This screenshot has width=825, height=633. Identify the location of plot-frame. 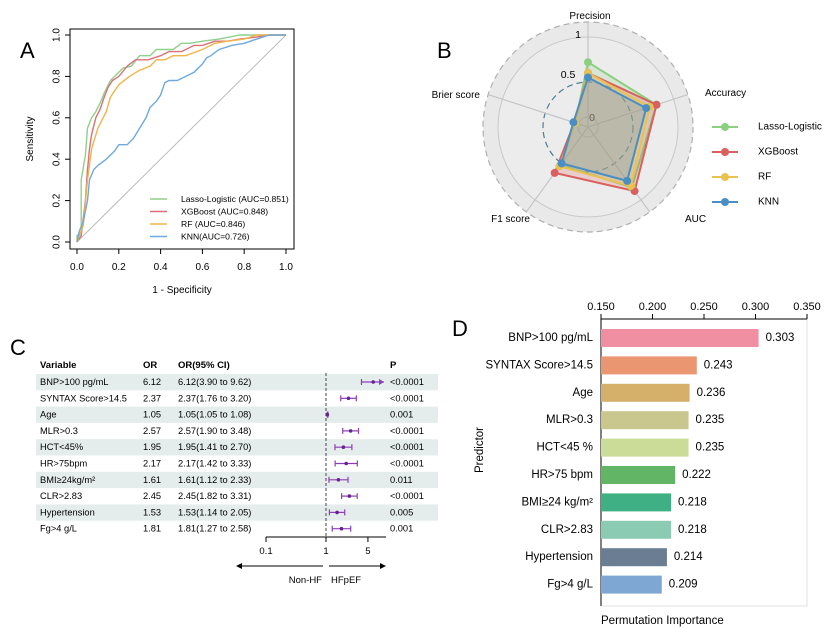
(182, 139).